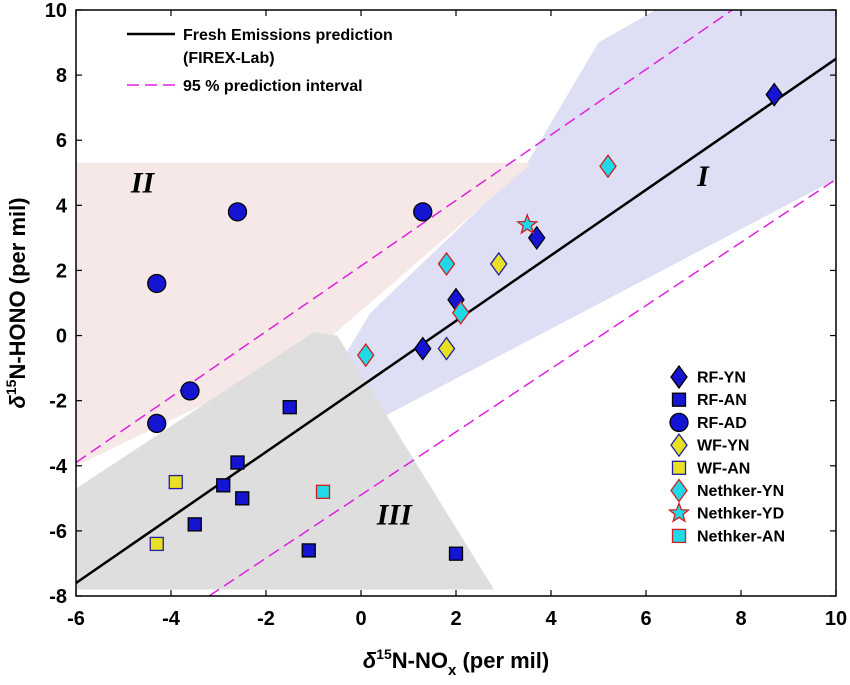 The width and height of the screenshot is (850, 685). I want to click on x-tick-label: -2, so click(266, 619).